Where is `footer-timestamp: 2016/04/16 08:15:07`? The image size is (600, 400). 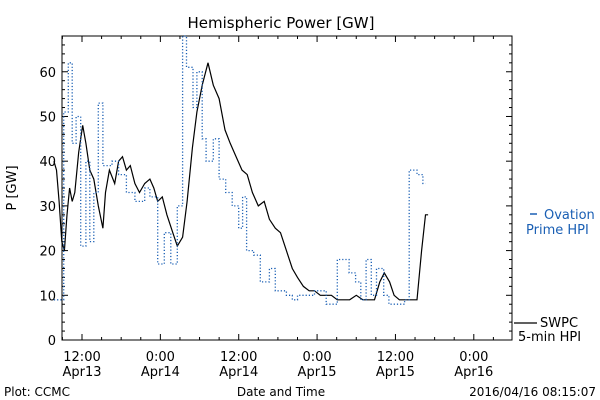
footer-timestamp: 2016/04/16 08:15:07 is located at coordinates (532, 392).